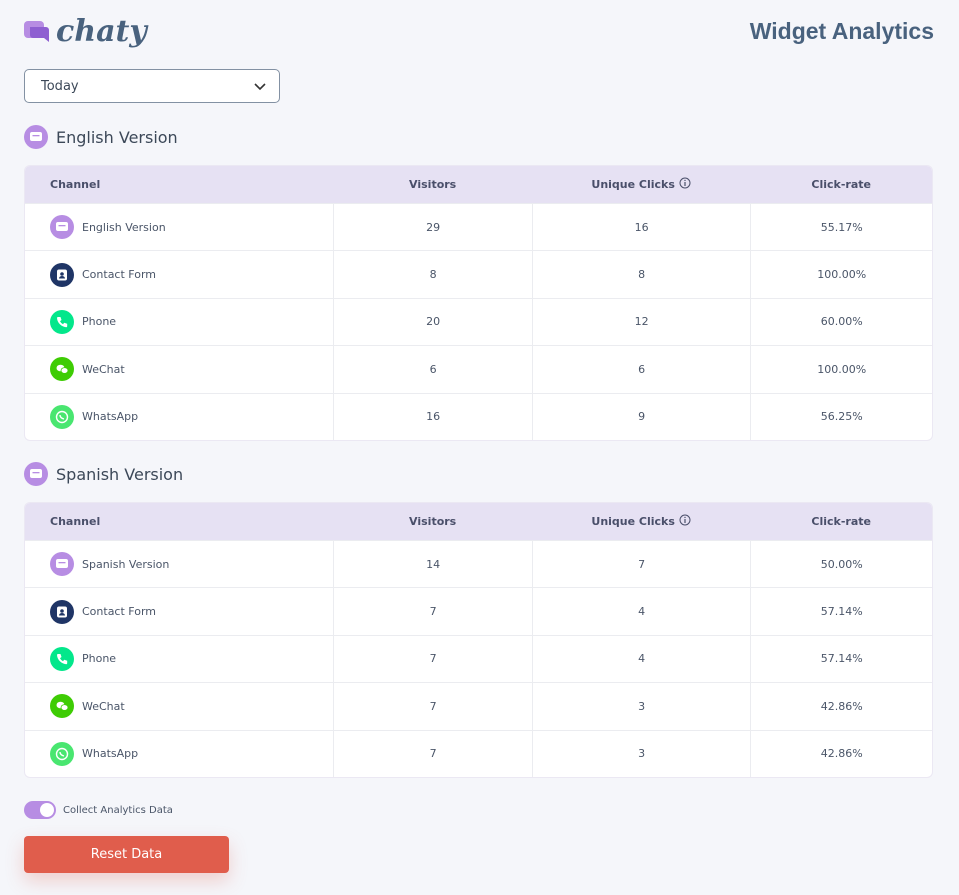 The height and width of the screenshot is (895, 959). What do you see at coordinates (126, 854) in the screenshot?
I see `reset-button: Reset Data` at bounding box center [126, 854].